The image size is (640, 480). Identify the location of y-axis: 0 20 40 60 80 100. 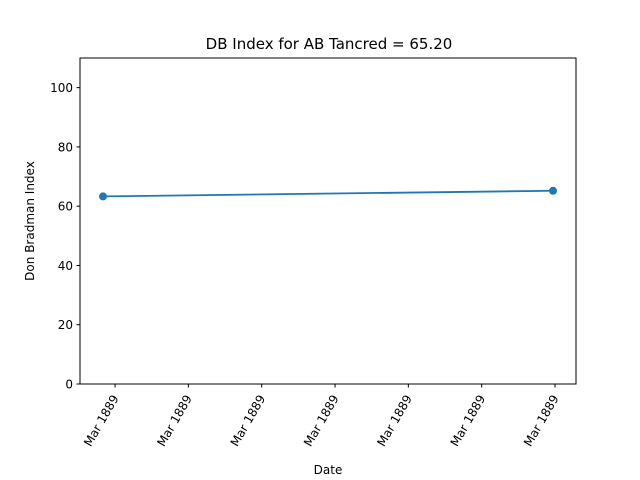
(65, 236).